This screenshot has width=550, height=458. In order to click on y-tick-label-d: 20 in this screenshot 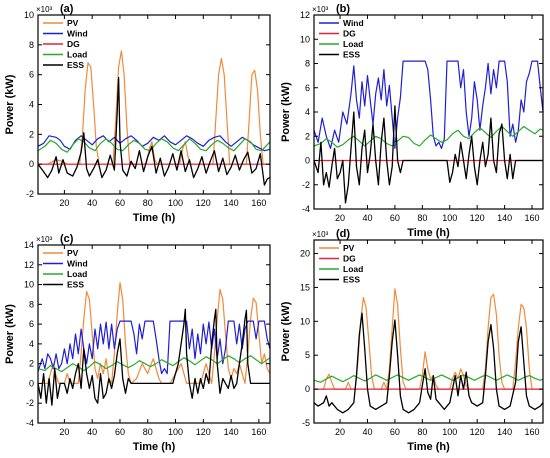, I will do `click(305, 254)`.